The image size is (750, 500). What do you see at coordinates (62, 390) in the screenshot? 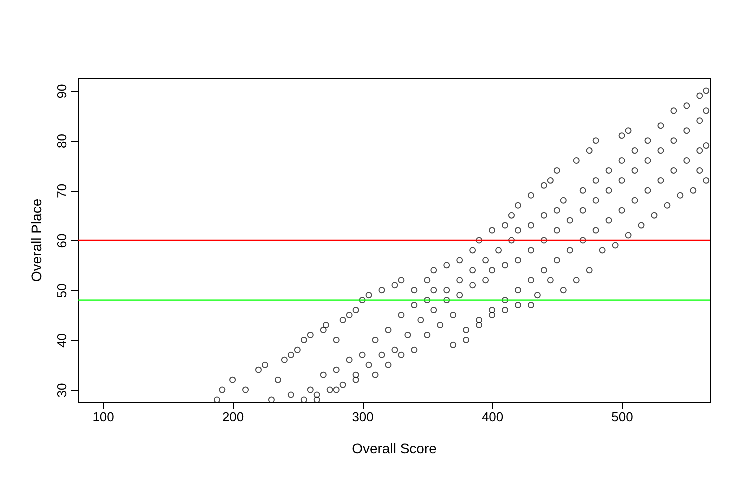
I see `y-tick-label: 30` at bounding box center [62, 390].